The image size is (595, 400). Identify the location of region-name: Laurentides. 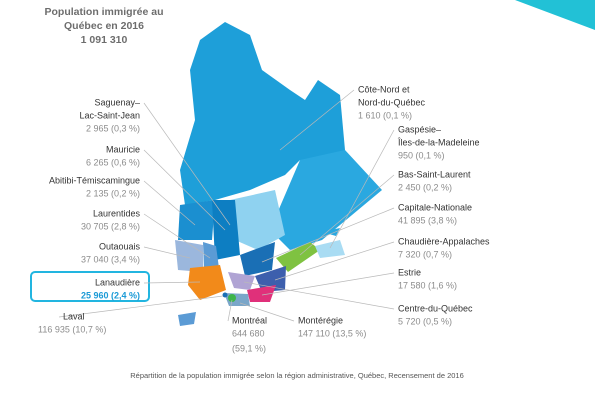
(117, 213).